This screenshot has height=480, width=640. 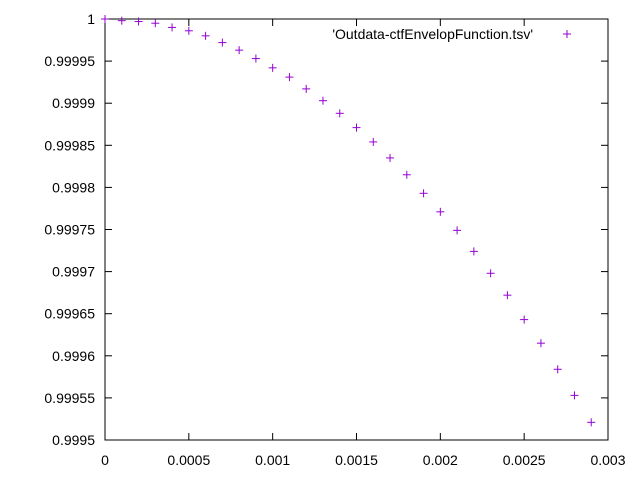 What do you see at coordinates (73, 187) in the screenshot?
I see `y-tick-label: 0.9998` at bounding box center [73, 187].